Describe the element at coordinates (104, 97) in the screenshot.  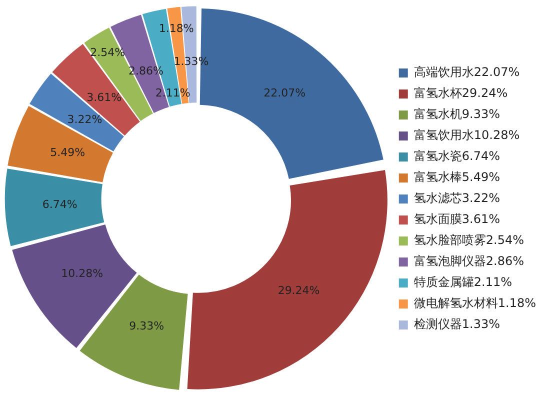
I see `data-label: 3.61%` at that location.